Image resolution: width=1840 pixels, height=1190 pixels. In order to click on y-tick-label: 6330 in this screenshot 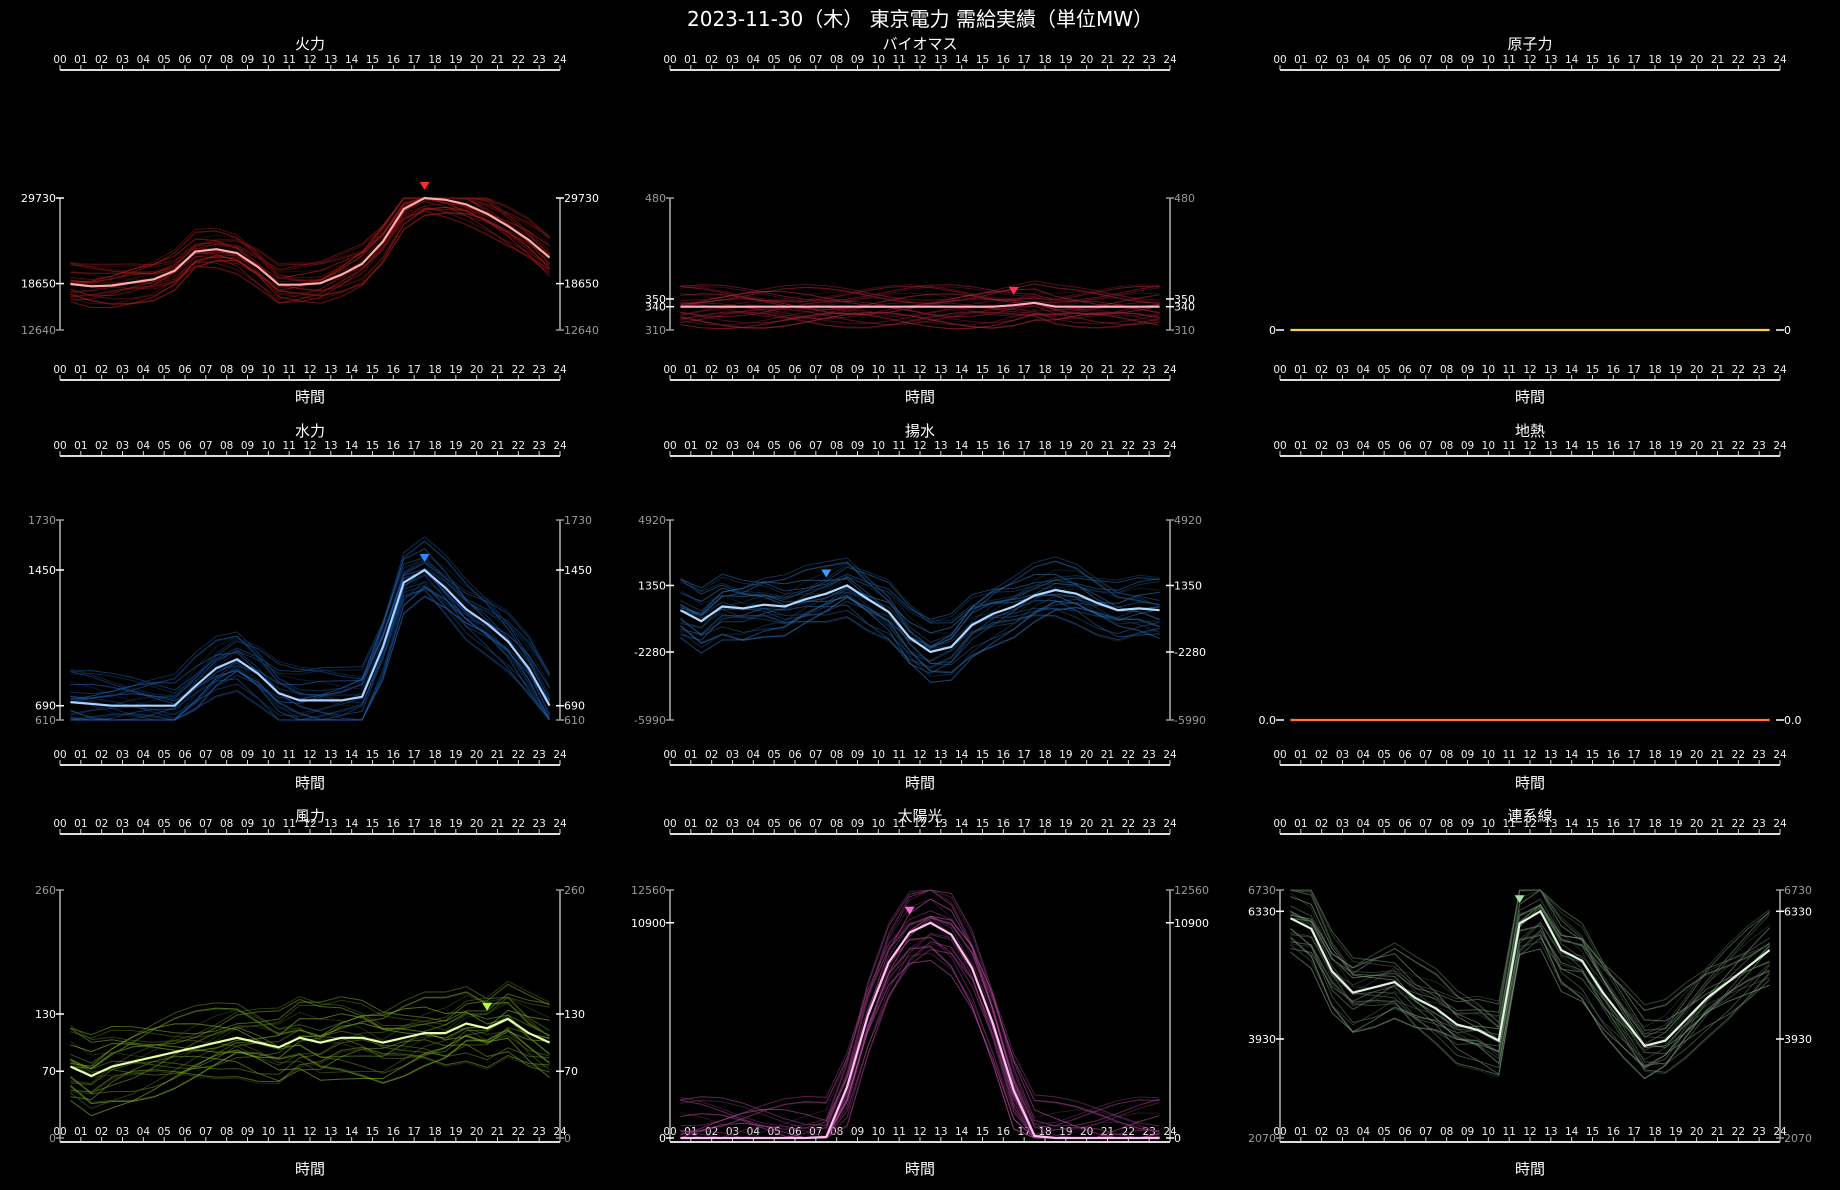, I will do `click(1798, 911)`.